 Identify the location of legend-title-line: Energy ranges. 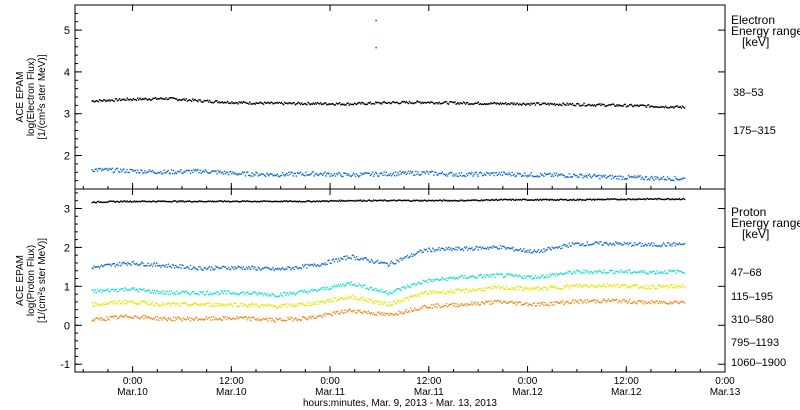
(765, 31).